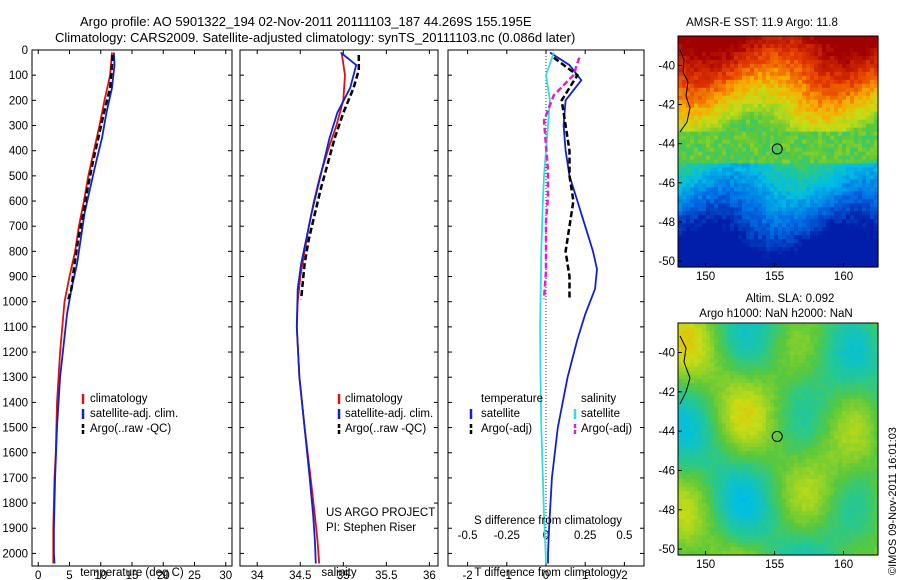 This screenshot has width=900, height=580. Describe the element at coordinates (468, 536) in the screenshot. I see `x2-tick-label: -0.5` at that location.